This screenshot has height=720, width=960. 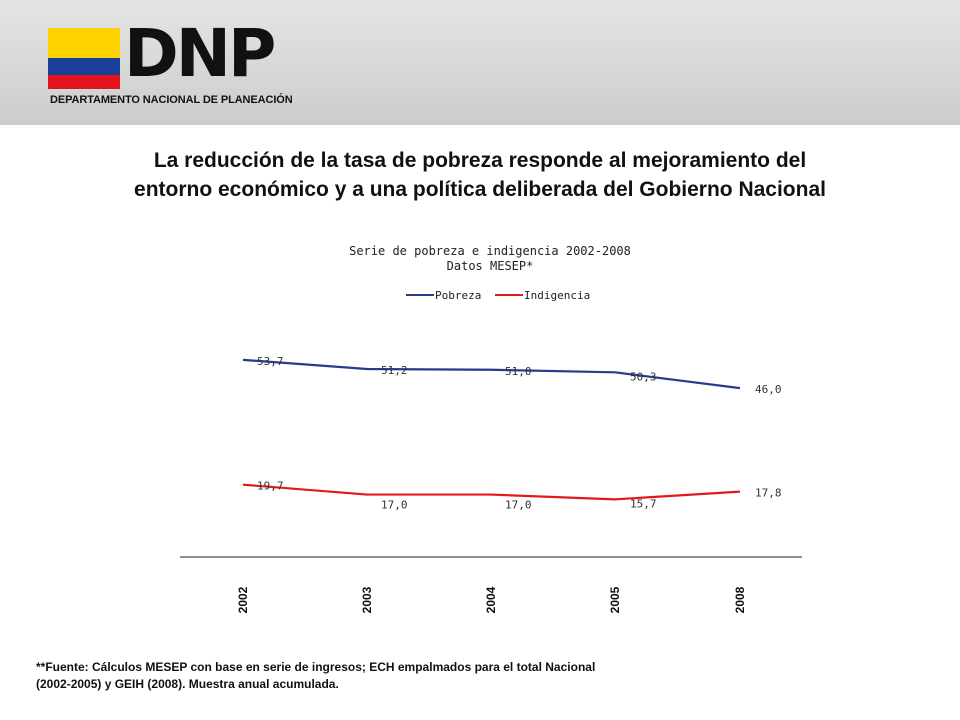 What do you see at coordinates (200, 53) in the screenshot?
I see `logo-wordmark: DNP` at bounding box center [200, 53].